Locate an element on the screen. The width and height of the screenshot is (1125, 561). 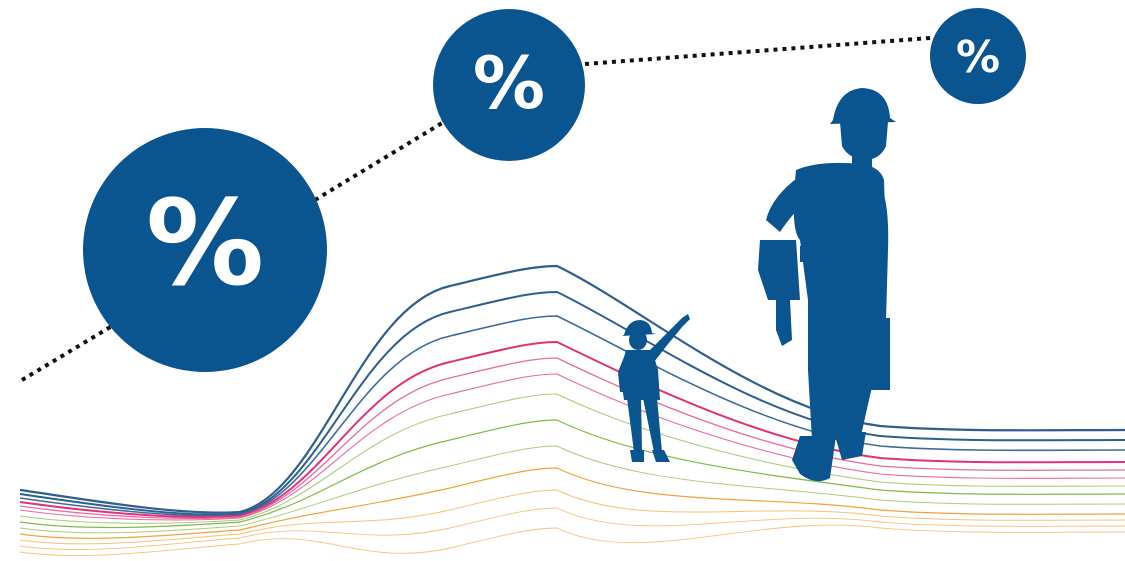
percent-badge-small: % is located at coordinates (978, 56).